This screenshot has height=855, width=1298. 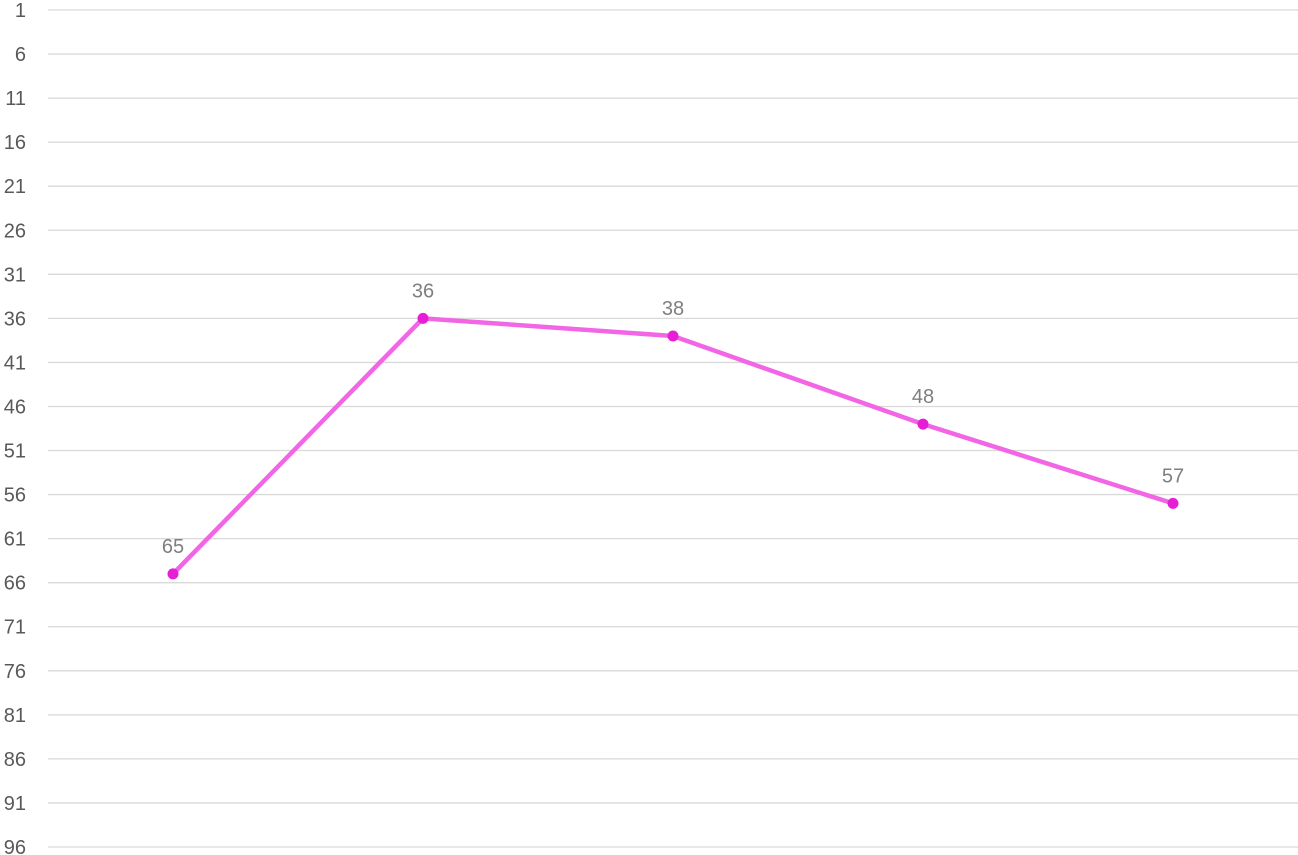 What do you see at coordinates (673, 309) in the screenshot?
I see `data-label: 38` at bounding box center [673, 309].